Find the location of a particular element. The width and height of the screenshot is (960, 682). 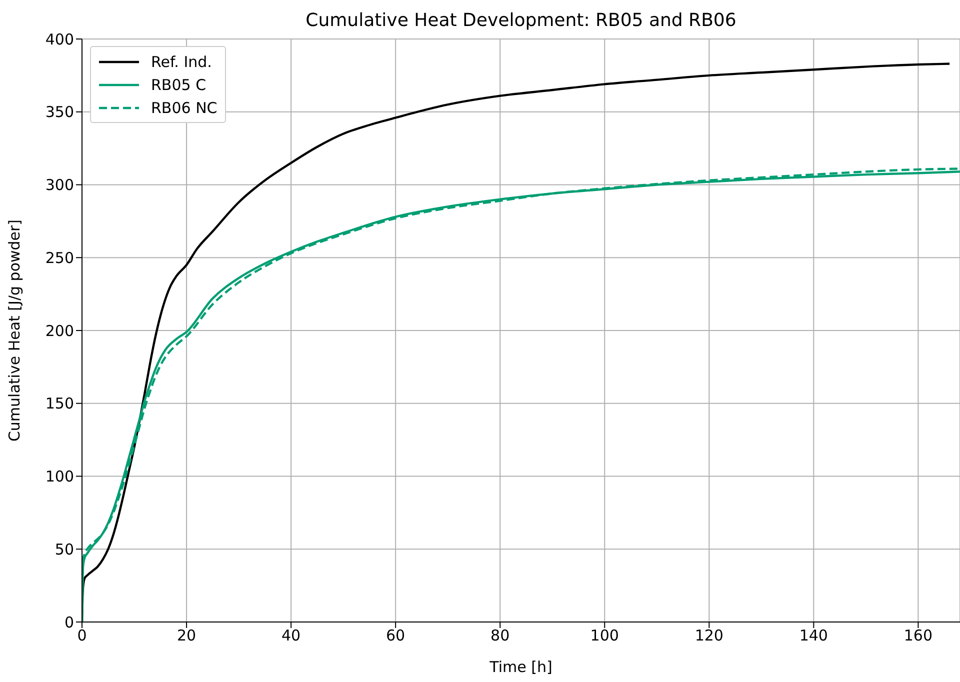

x-tick-label: 40 is located at coordinates (291, 635).